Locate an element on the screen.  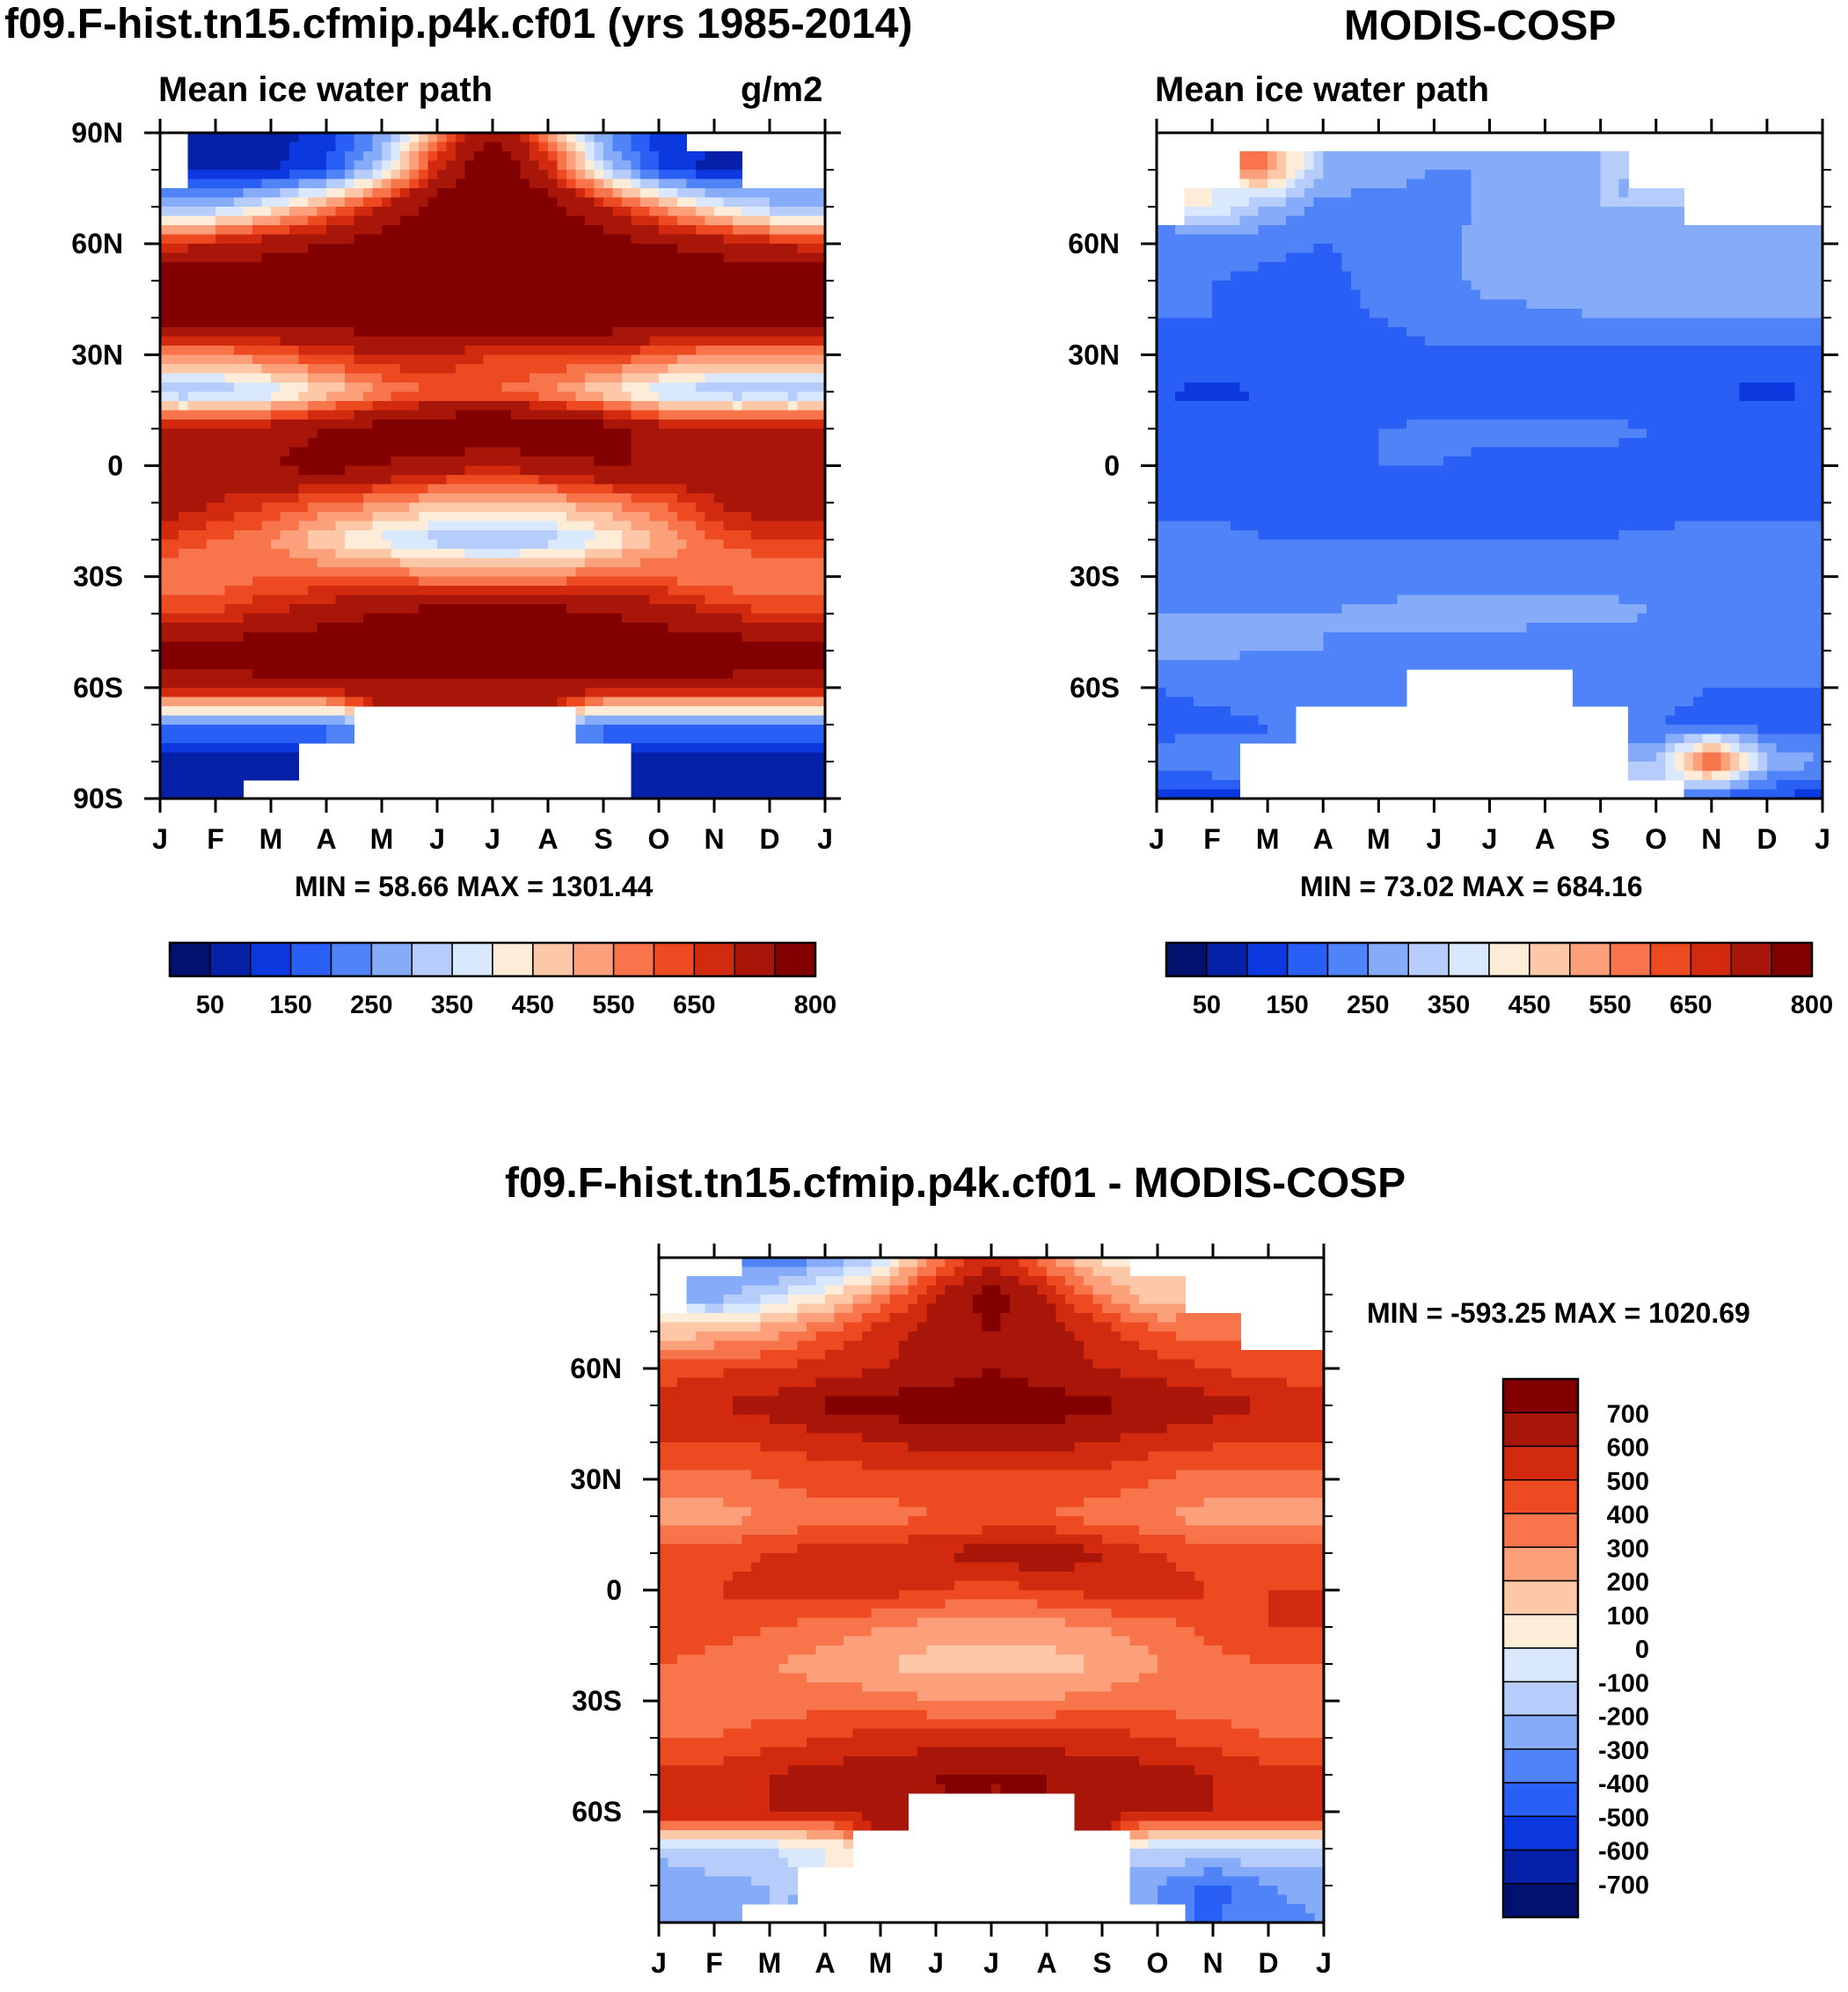
model-colorbar-swatch is located at coordinates (513, 959).